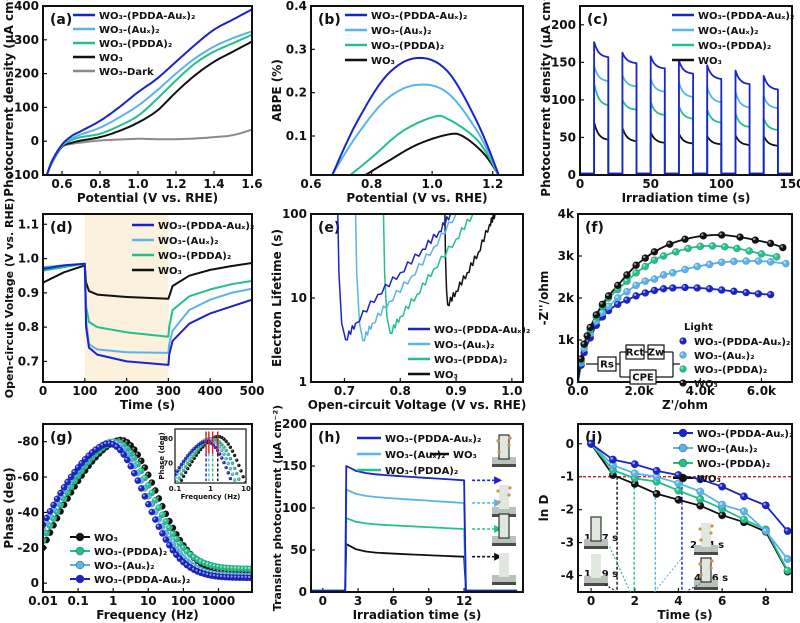 The width and height of the screenshot is (800, 623). What do you see at coordinates (147, 314) in the screenshot?
I see `series-group` at bounding box center [147, 314].